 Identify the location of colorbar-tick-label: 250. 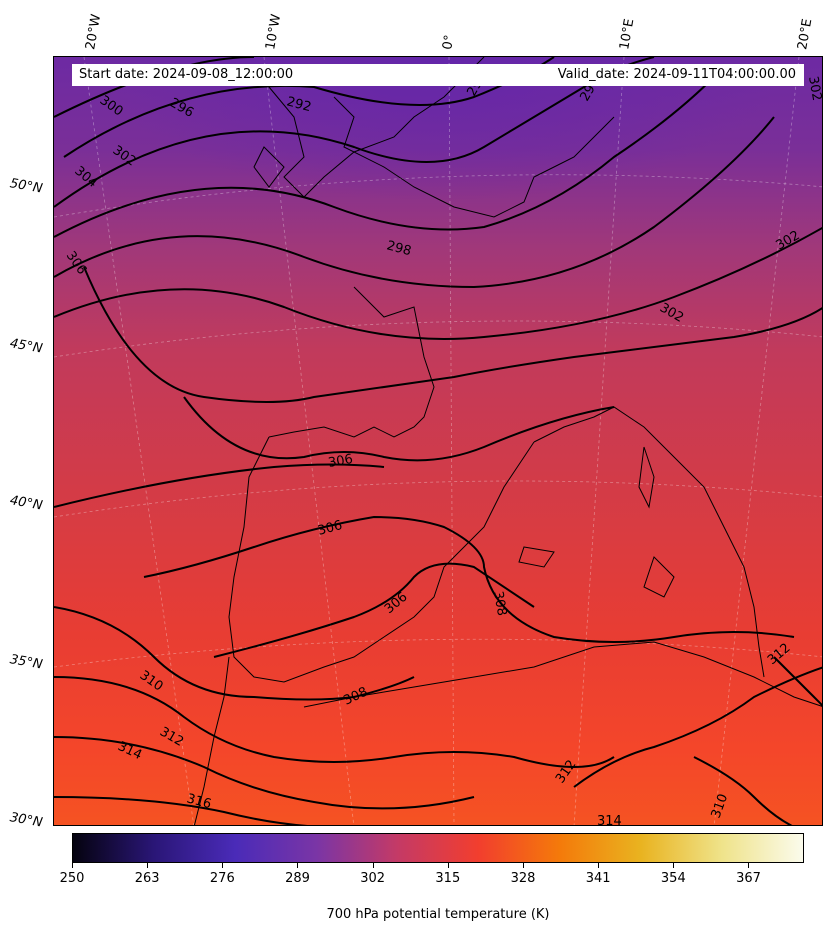
(72, 878).